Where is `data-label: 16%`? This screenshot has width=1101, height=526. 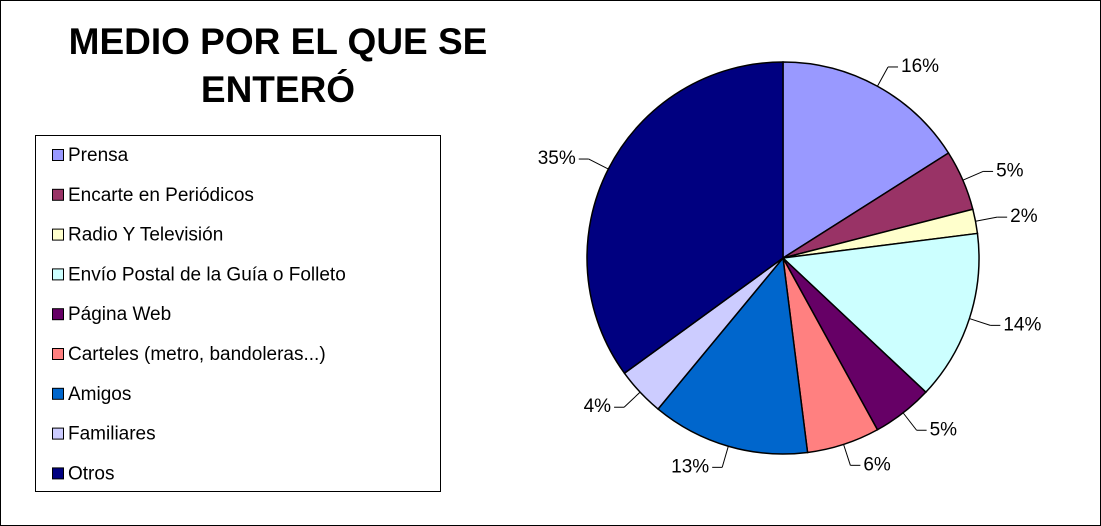 data-label: 16% is located at coordinates (920, 66).